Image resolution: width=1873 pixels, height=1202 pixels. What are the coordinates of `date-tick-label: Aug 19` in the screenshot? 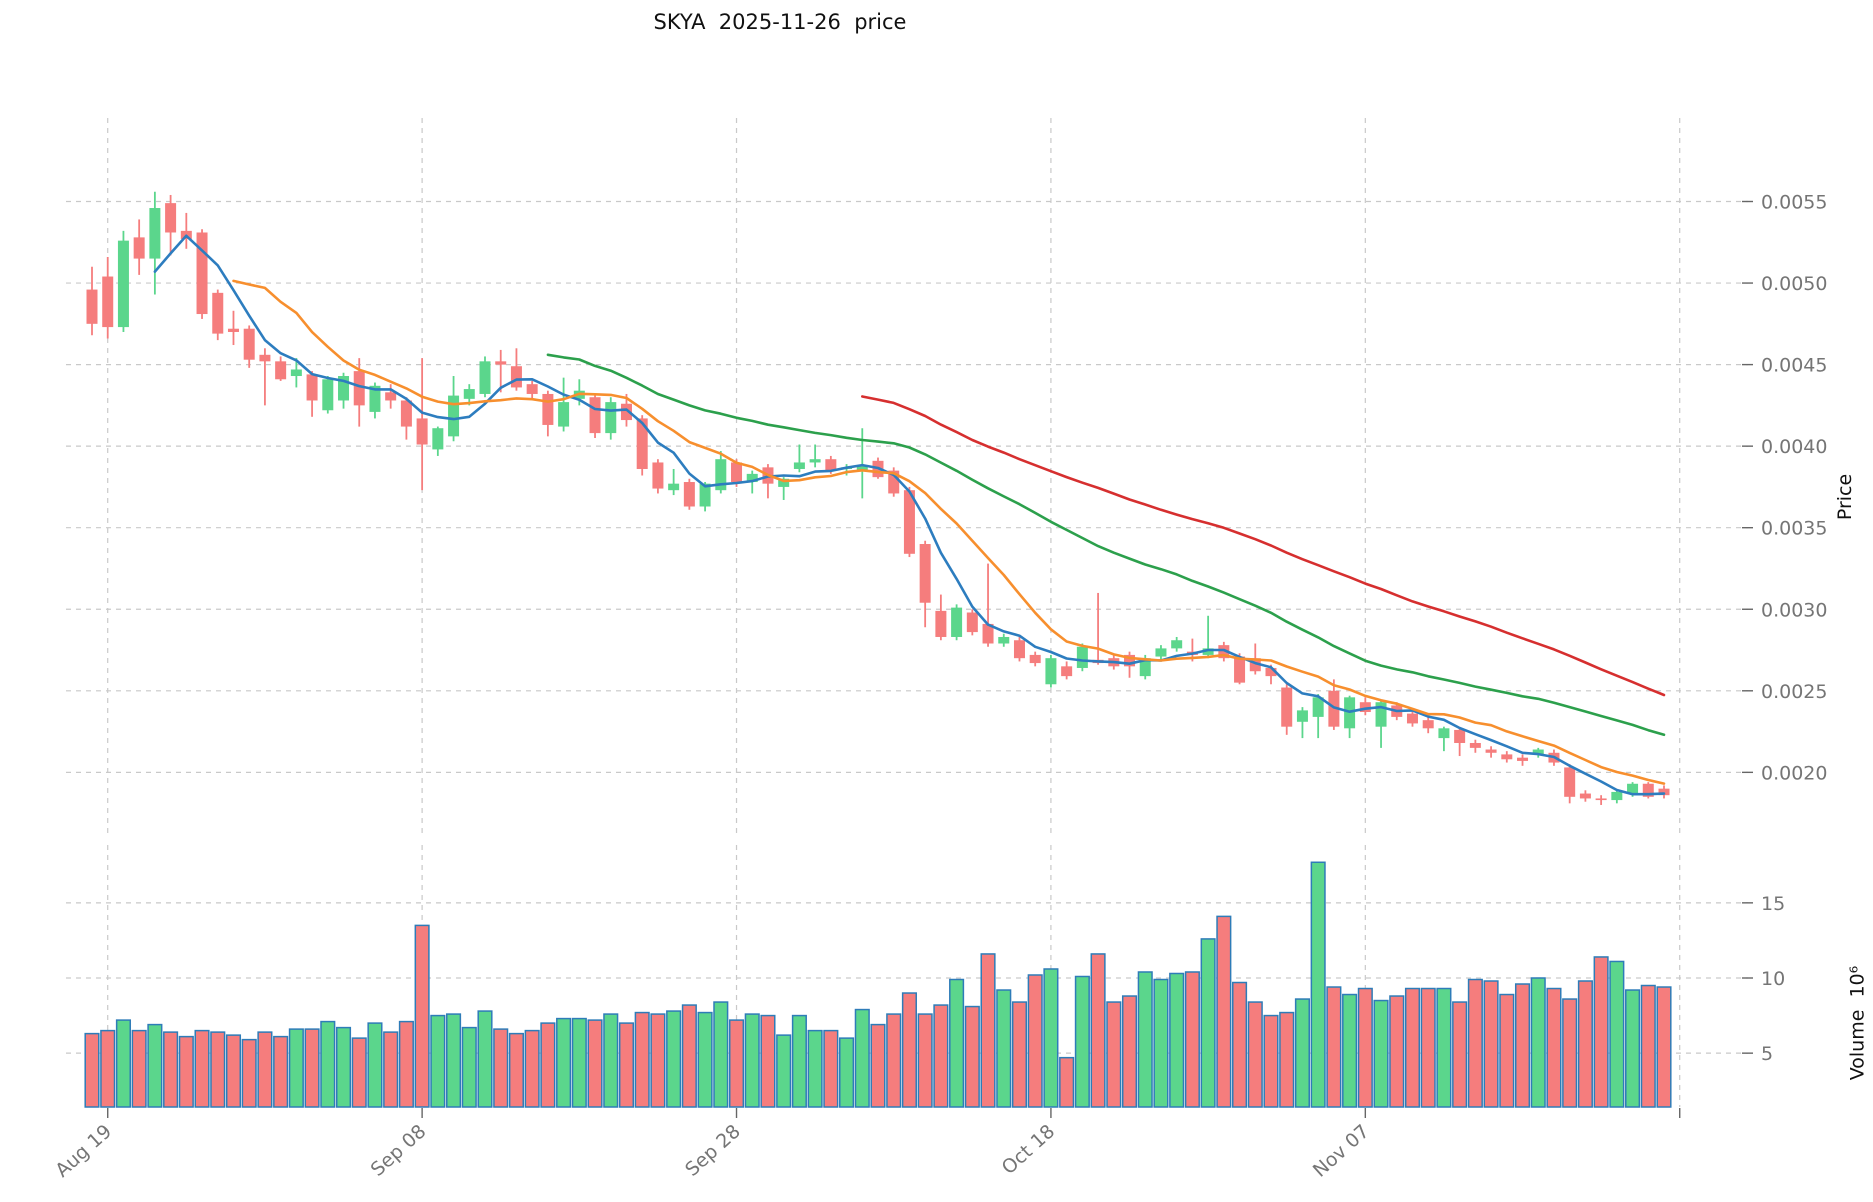 It's located at (83, 1150).